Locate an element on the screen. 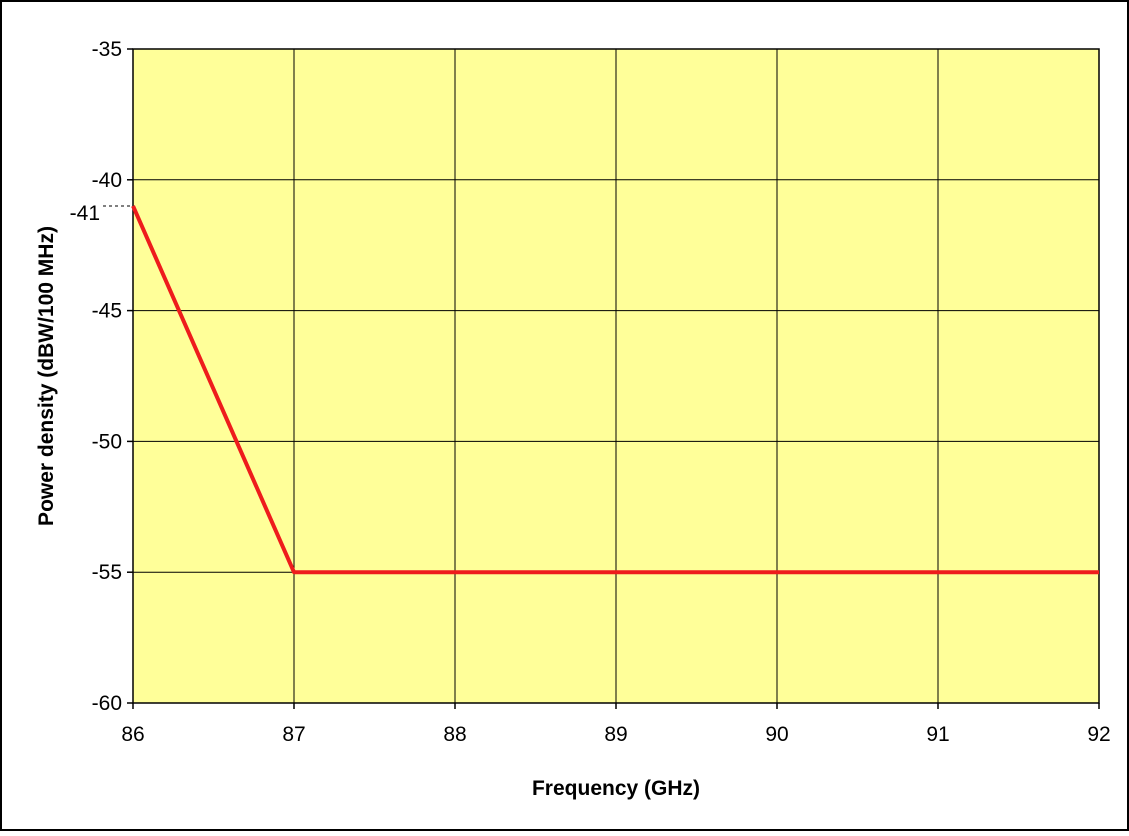  x-tick-label: 91 is located at coordinates (937, 734).